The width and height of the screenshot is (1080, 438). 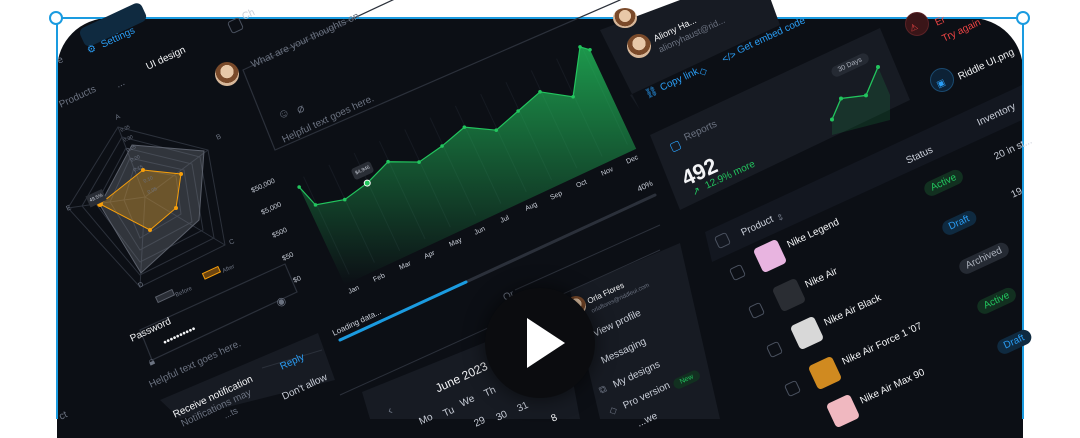 I want to click on comment-textarea, so click(x=431, y=75).